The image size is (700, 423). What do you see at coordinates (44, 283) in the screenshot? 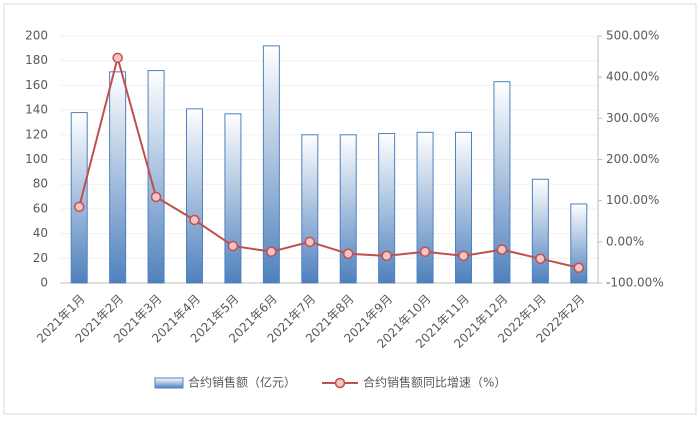
I see `y-tick-label: 0` at bounding box center [44, 283].